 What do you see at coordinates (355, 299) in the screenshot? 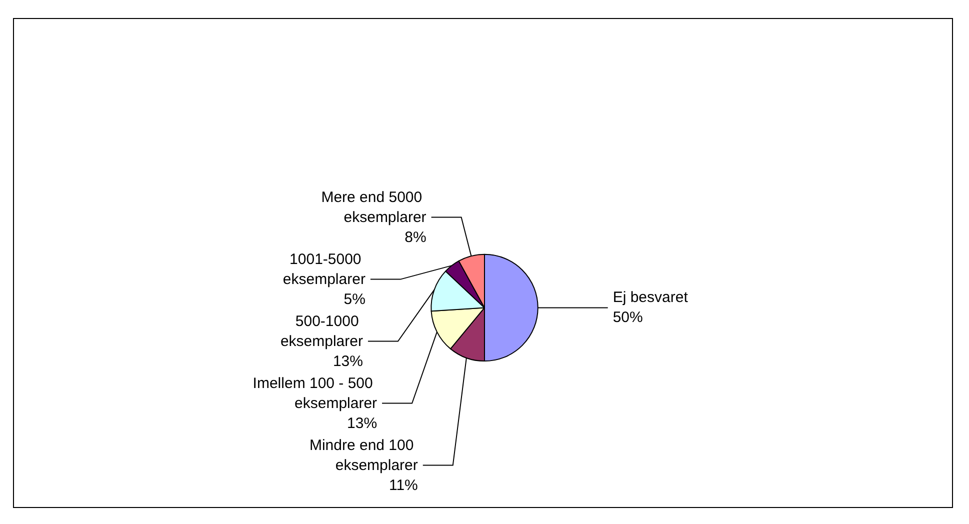
I see `data-label: 5%` at bounding box center [355, 299].